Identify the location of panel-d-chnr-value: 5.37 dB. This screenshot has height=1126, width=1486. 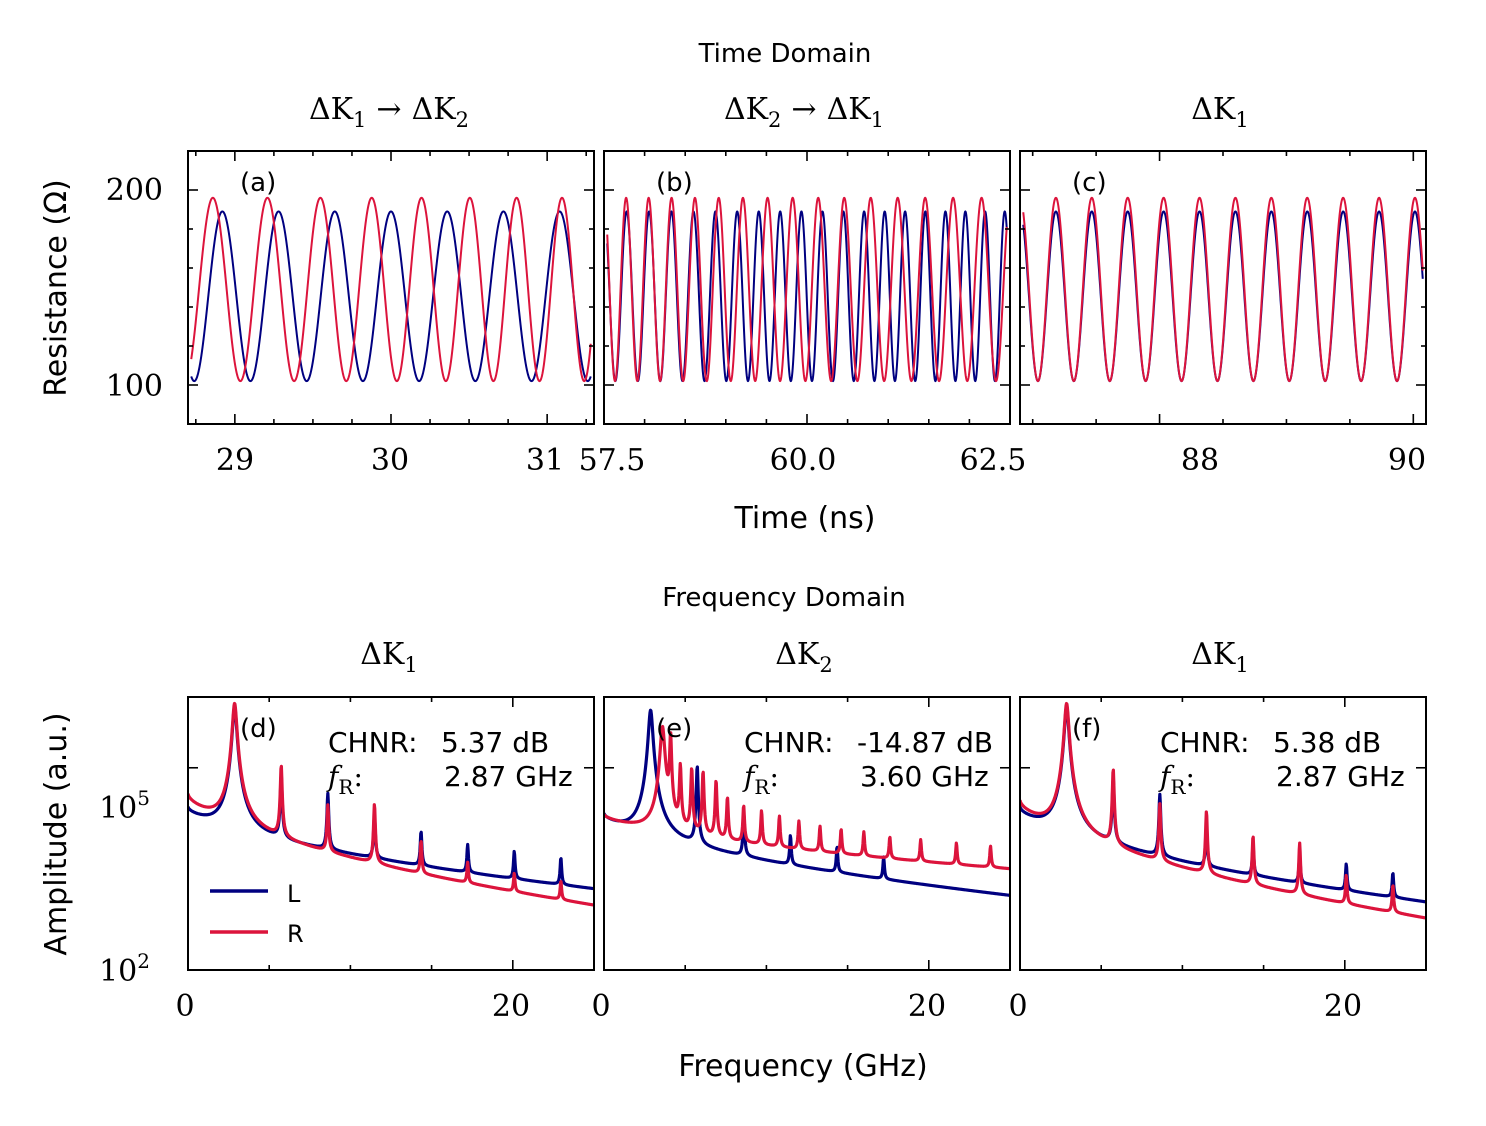
(495, 742).